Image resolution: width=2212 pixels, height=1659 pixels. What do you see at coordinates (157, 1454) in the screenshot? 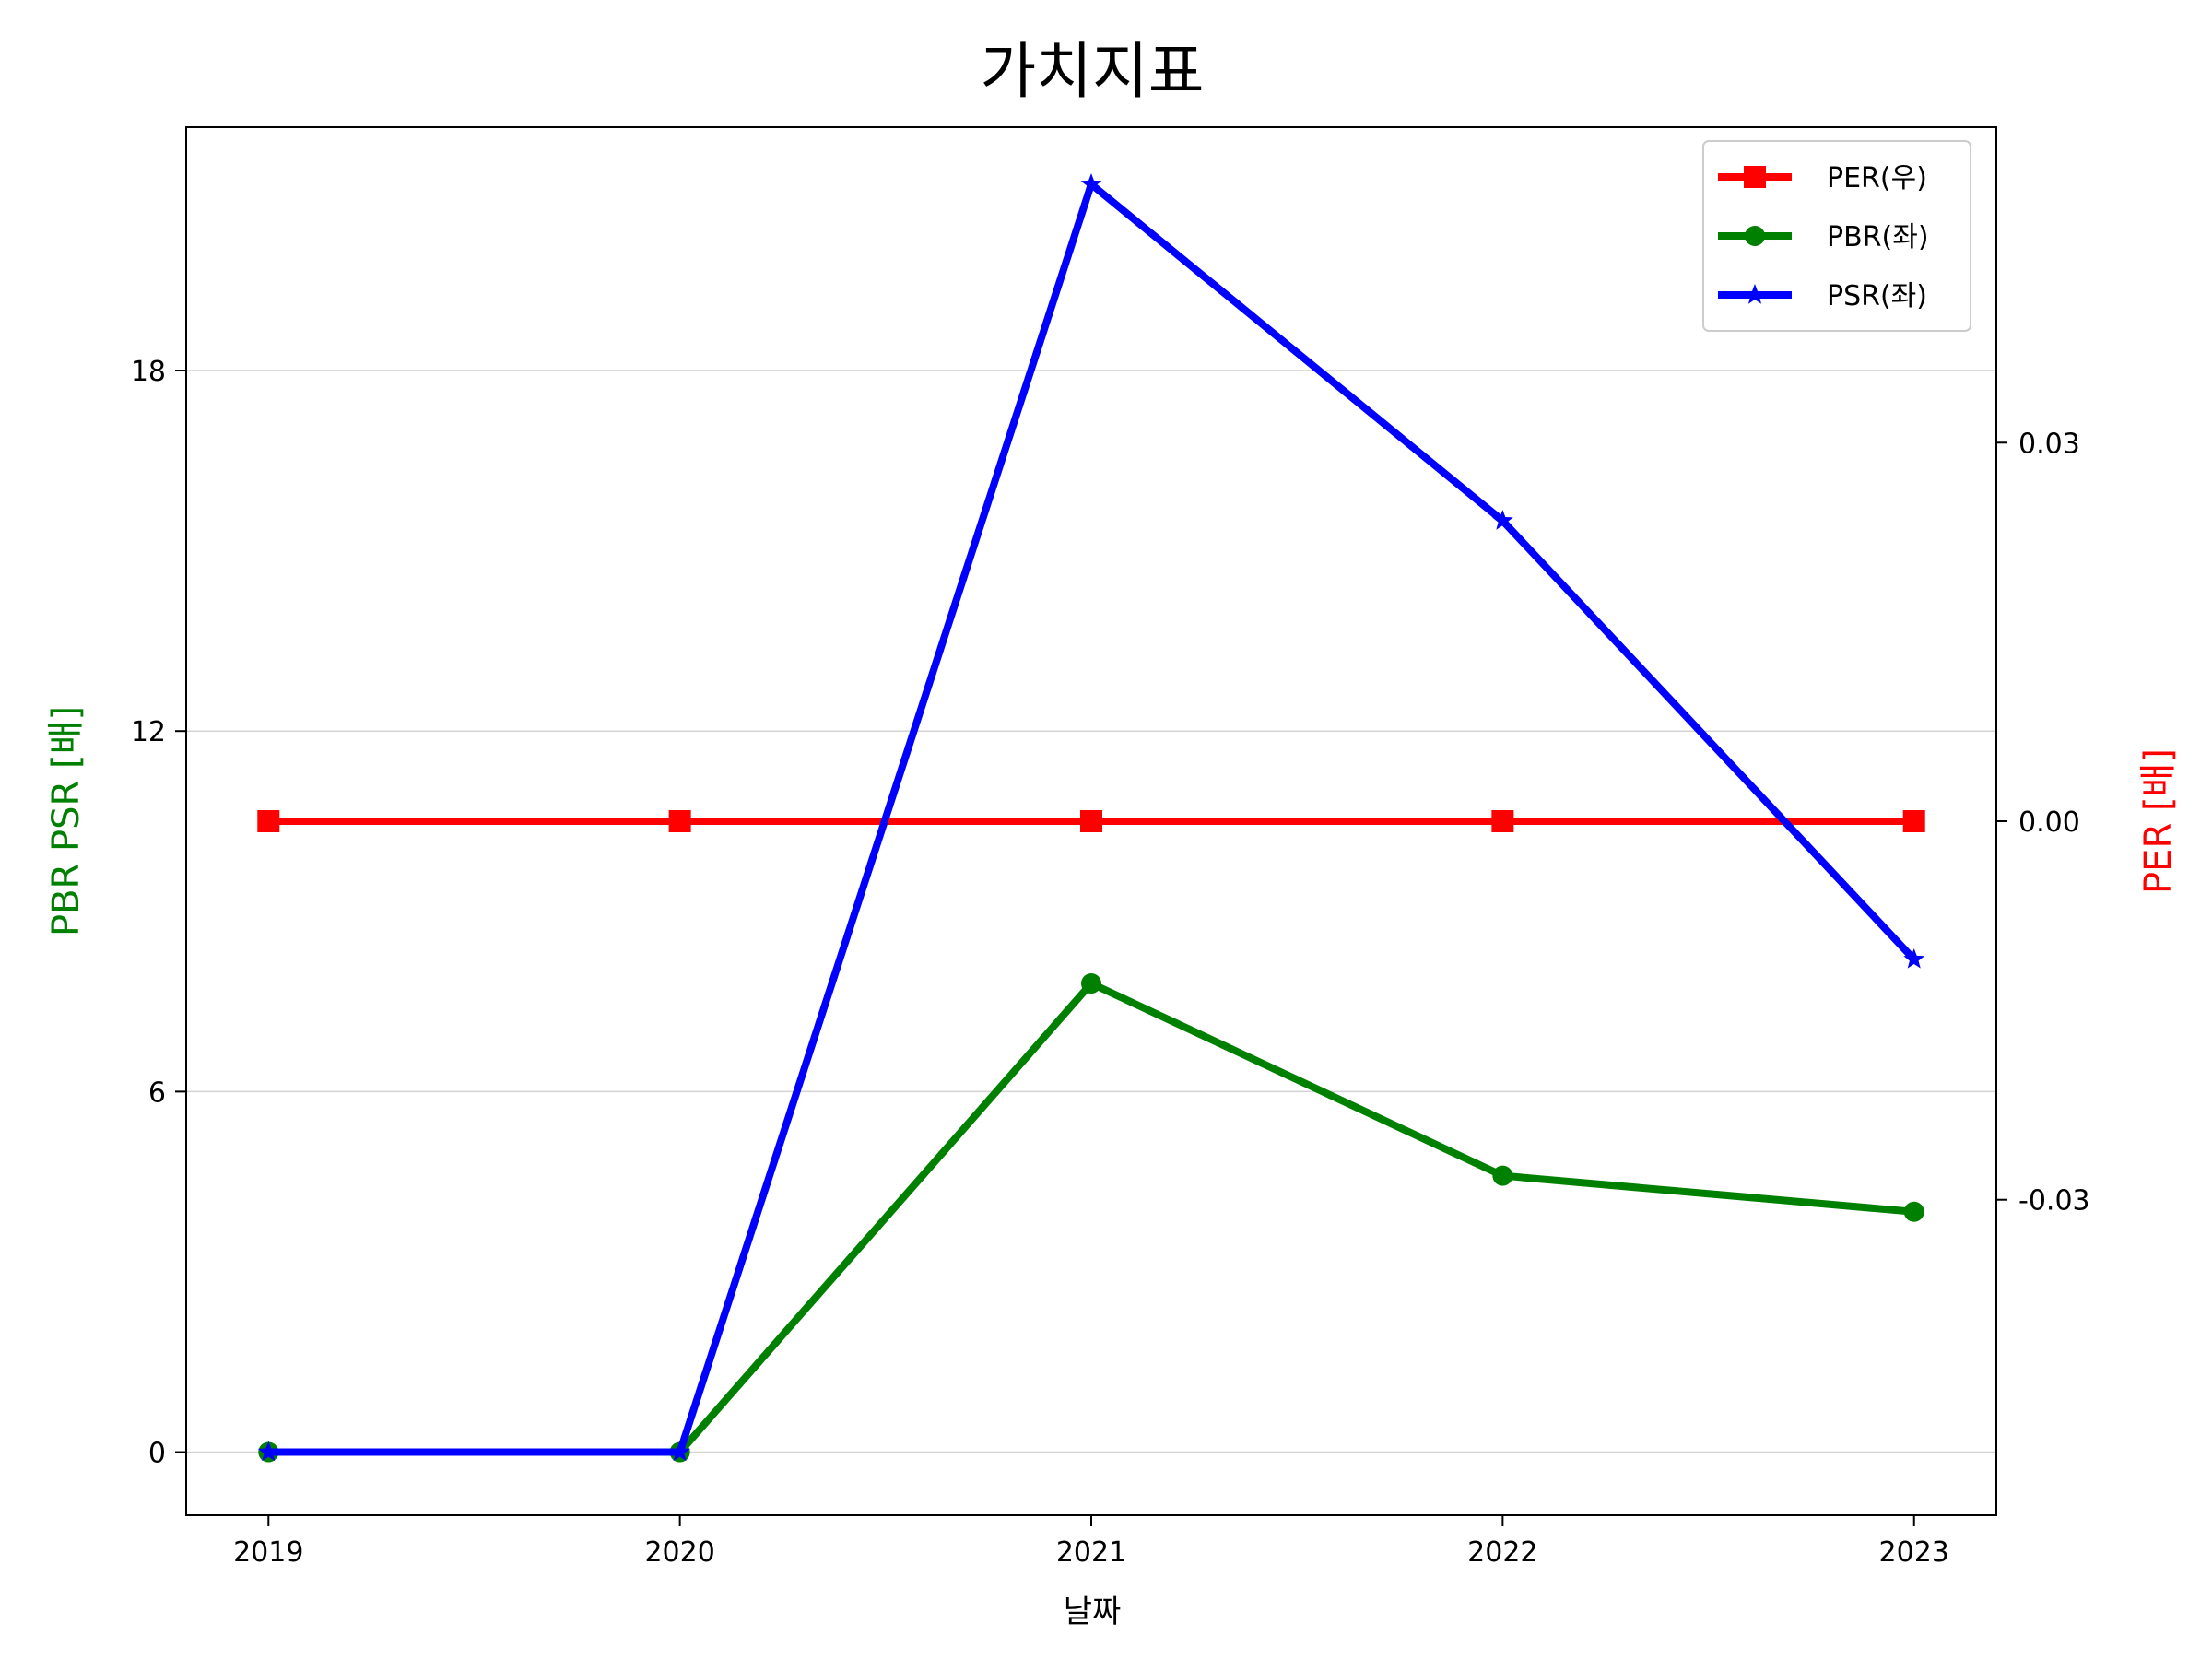
I see `left-y-tick-label: 0` at bounding box center [157, 1454].